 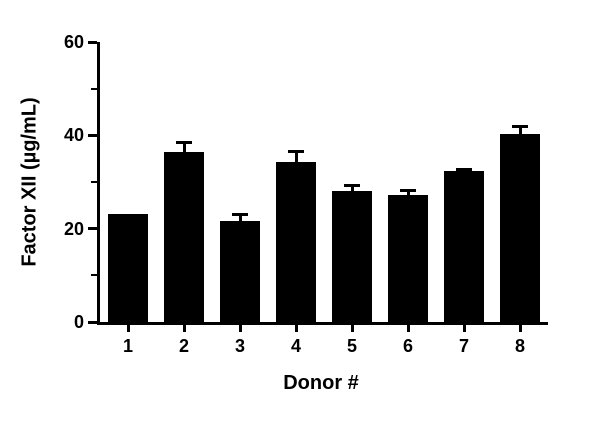 I want to click on y-axis-title: Factor XII (µg/mL), so click(x=29, y=182).